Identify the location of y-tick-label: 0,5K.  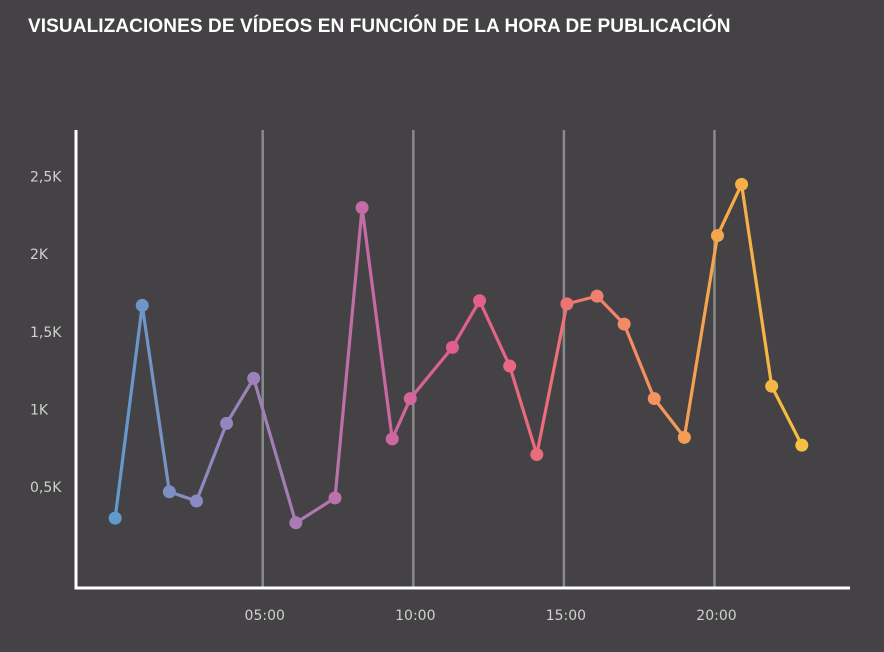
(46, 488).